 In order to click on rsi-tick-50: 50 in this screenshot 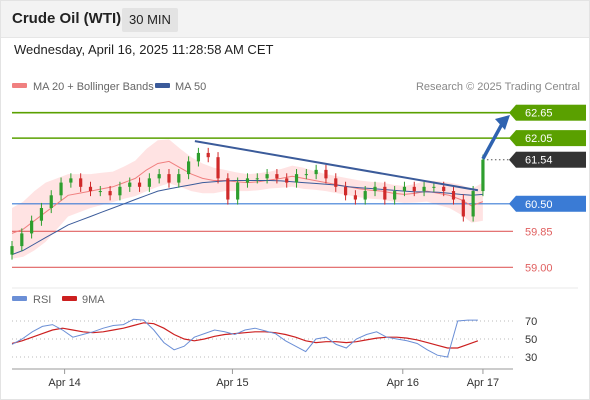, I will do `click(531, 340)`.